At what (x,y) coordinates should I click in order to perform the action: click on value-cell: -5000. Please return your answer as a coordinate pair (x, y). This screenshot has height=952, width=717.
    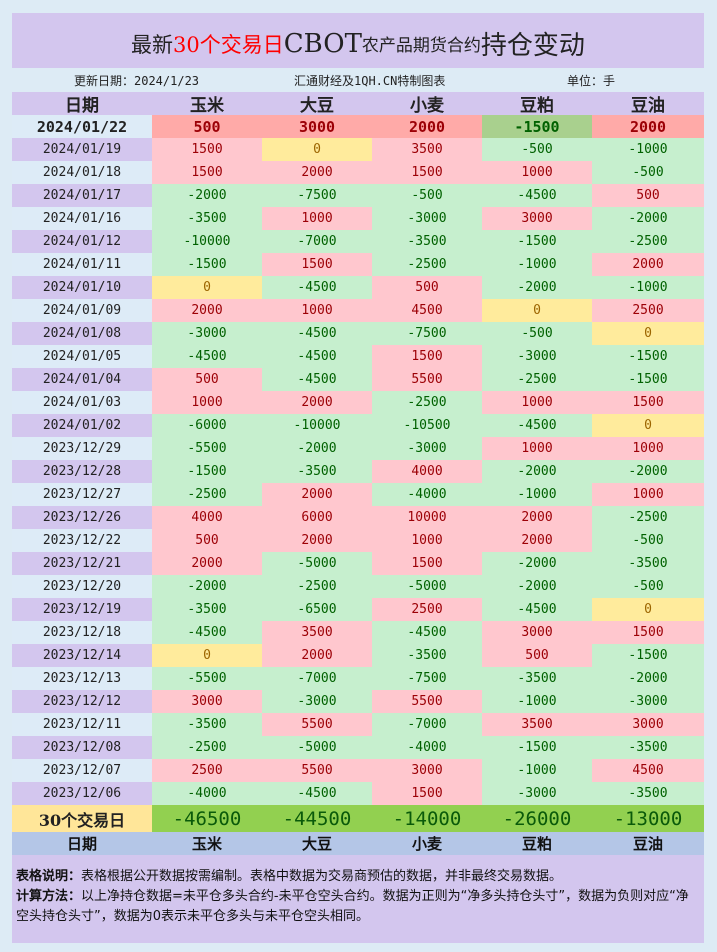
    Looking at the image, I should click on (317, 747).